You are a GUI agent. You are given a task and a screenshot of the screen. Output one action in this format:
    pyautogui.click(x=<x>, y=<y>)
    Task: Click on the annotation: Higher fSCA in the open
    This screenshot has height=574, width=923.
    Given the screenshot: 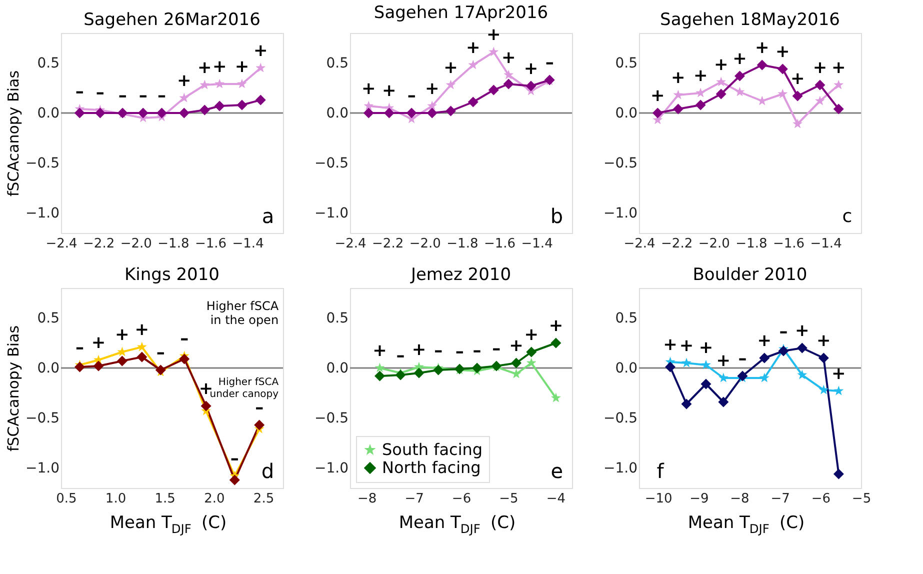 What is the action you would take?
    pyautogui.click(x=243, y=313)
    